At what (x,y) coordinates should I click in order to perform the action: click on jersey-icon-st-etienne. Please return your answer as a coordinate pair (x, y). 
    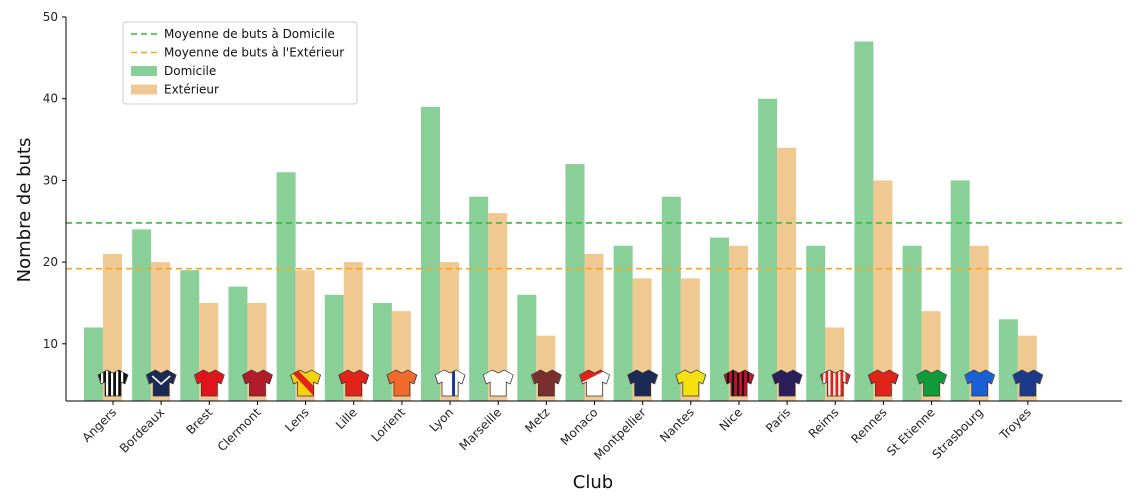
    Looking at the image, I should click on (931, 383).